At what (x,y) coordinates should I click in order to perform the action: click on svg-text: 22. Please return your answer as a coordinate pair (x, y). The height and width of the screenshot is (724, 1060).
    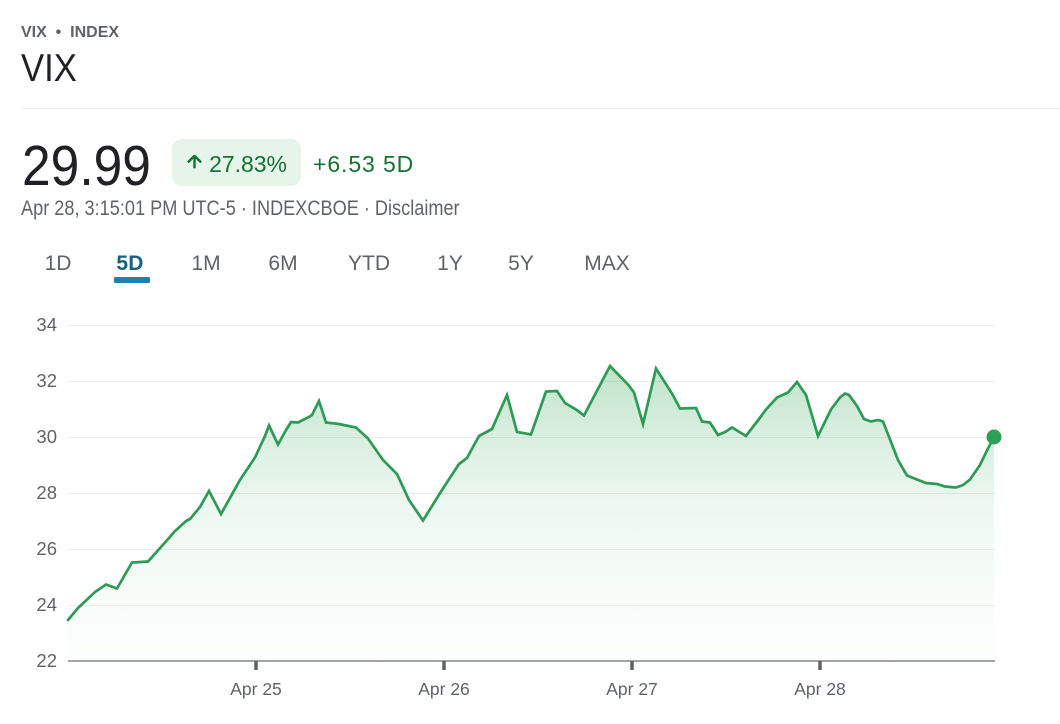
    Looking at the image, I should click on (46, 660).